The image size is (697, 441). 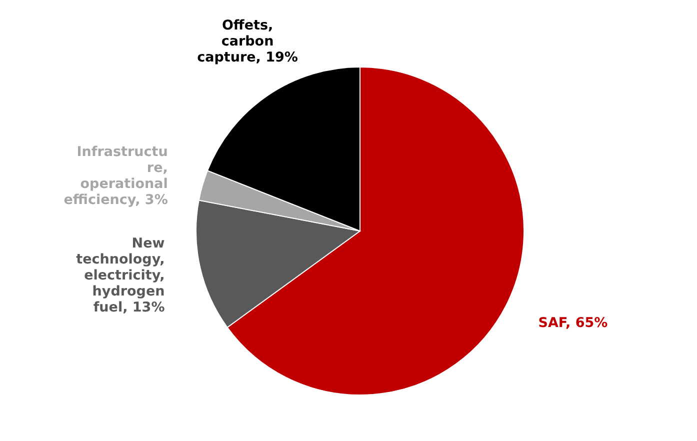 What do you see at coordinates (573, 322) in the screenshot?
I see `slice-label: SAF, 65%` at bounding box center [573, 322].